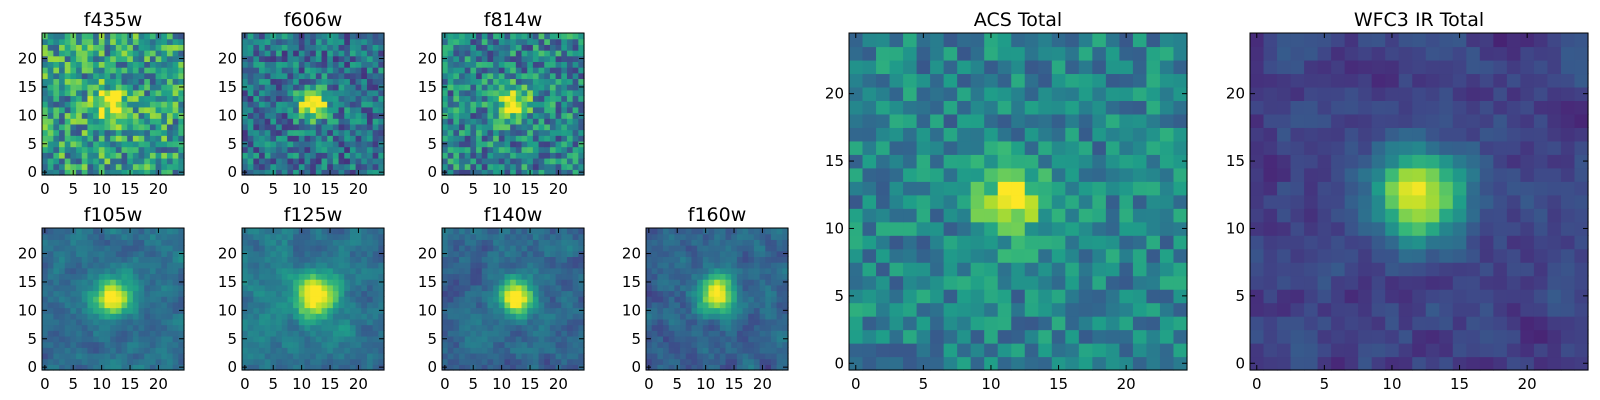  What do you see at coordinates (432, 339) in the screenshot?
I see `y-tick-label: 5` at bounding box center [432, 339].